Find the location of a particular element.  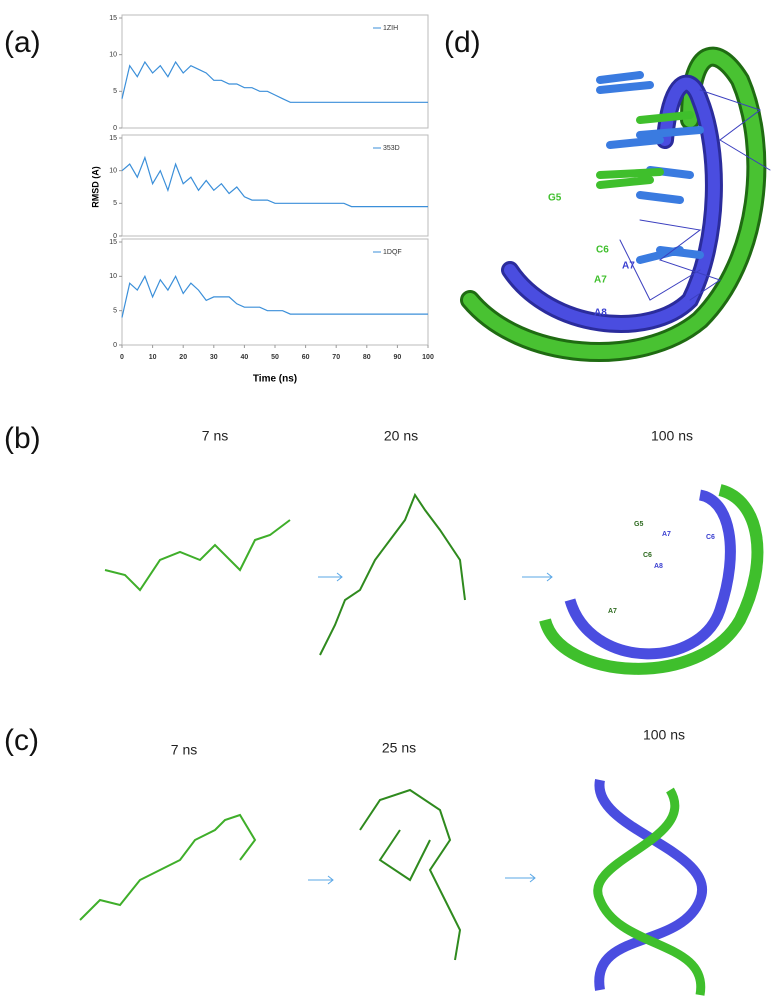

x-tick-label: 70 is located at coordinates (336, 357).